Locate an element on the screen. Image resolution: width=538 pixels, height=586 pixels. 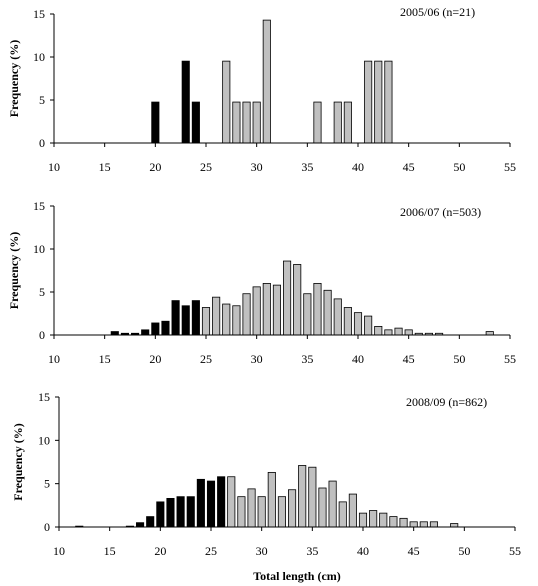
bar-53cm is located at coordinates (489, 333).